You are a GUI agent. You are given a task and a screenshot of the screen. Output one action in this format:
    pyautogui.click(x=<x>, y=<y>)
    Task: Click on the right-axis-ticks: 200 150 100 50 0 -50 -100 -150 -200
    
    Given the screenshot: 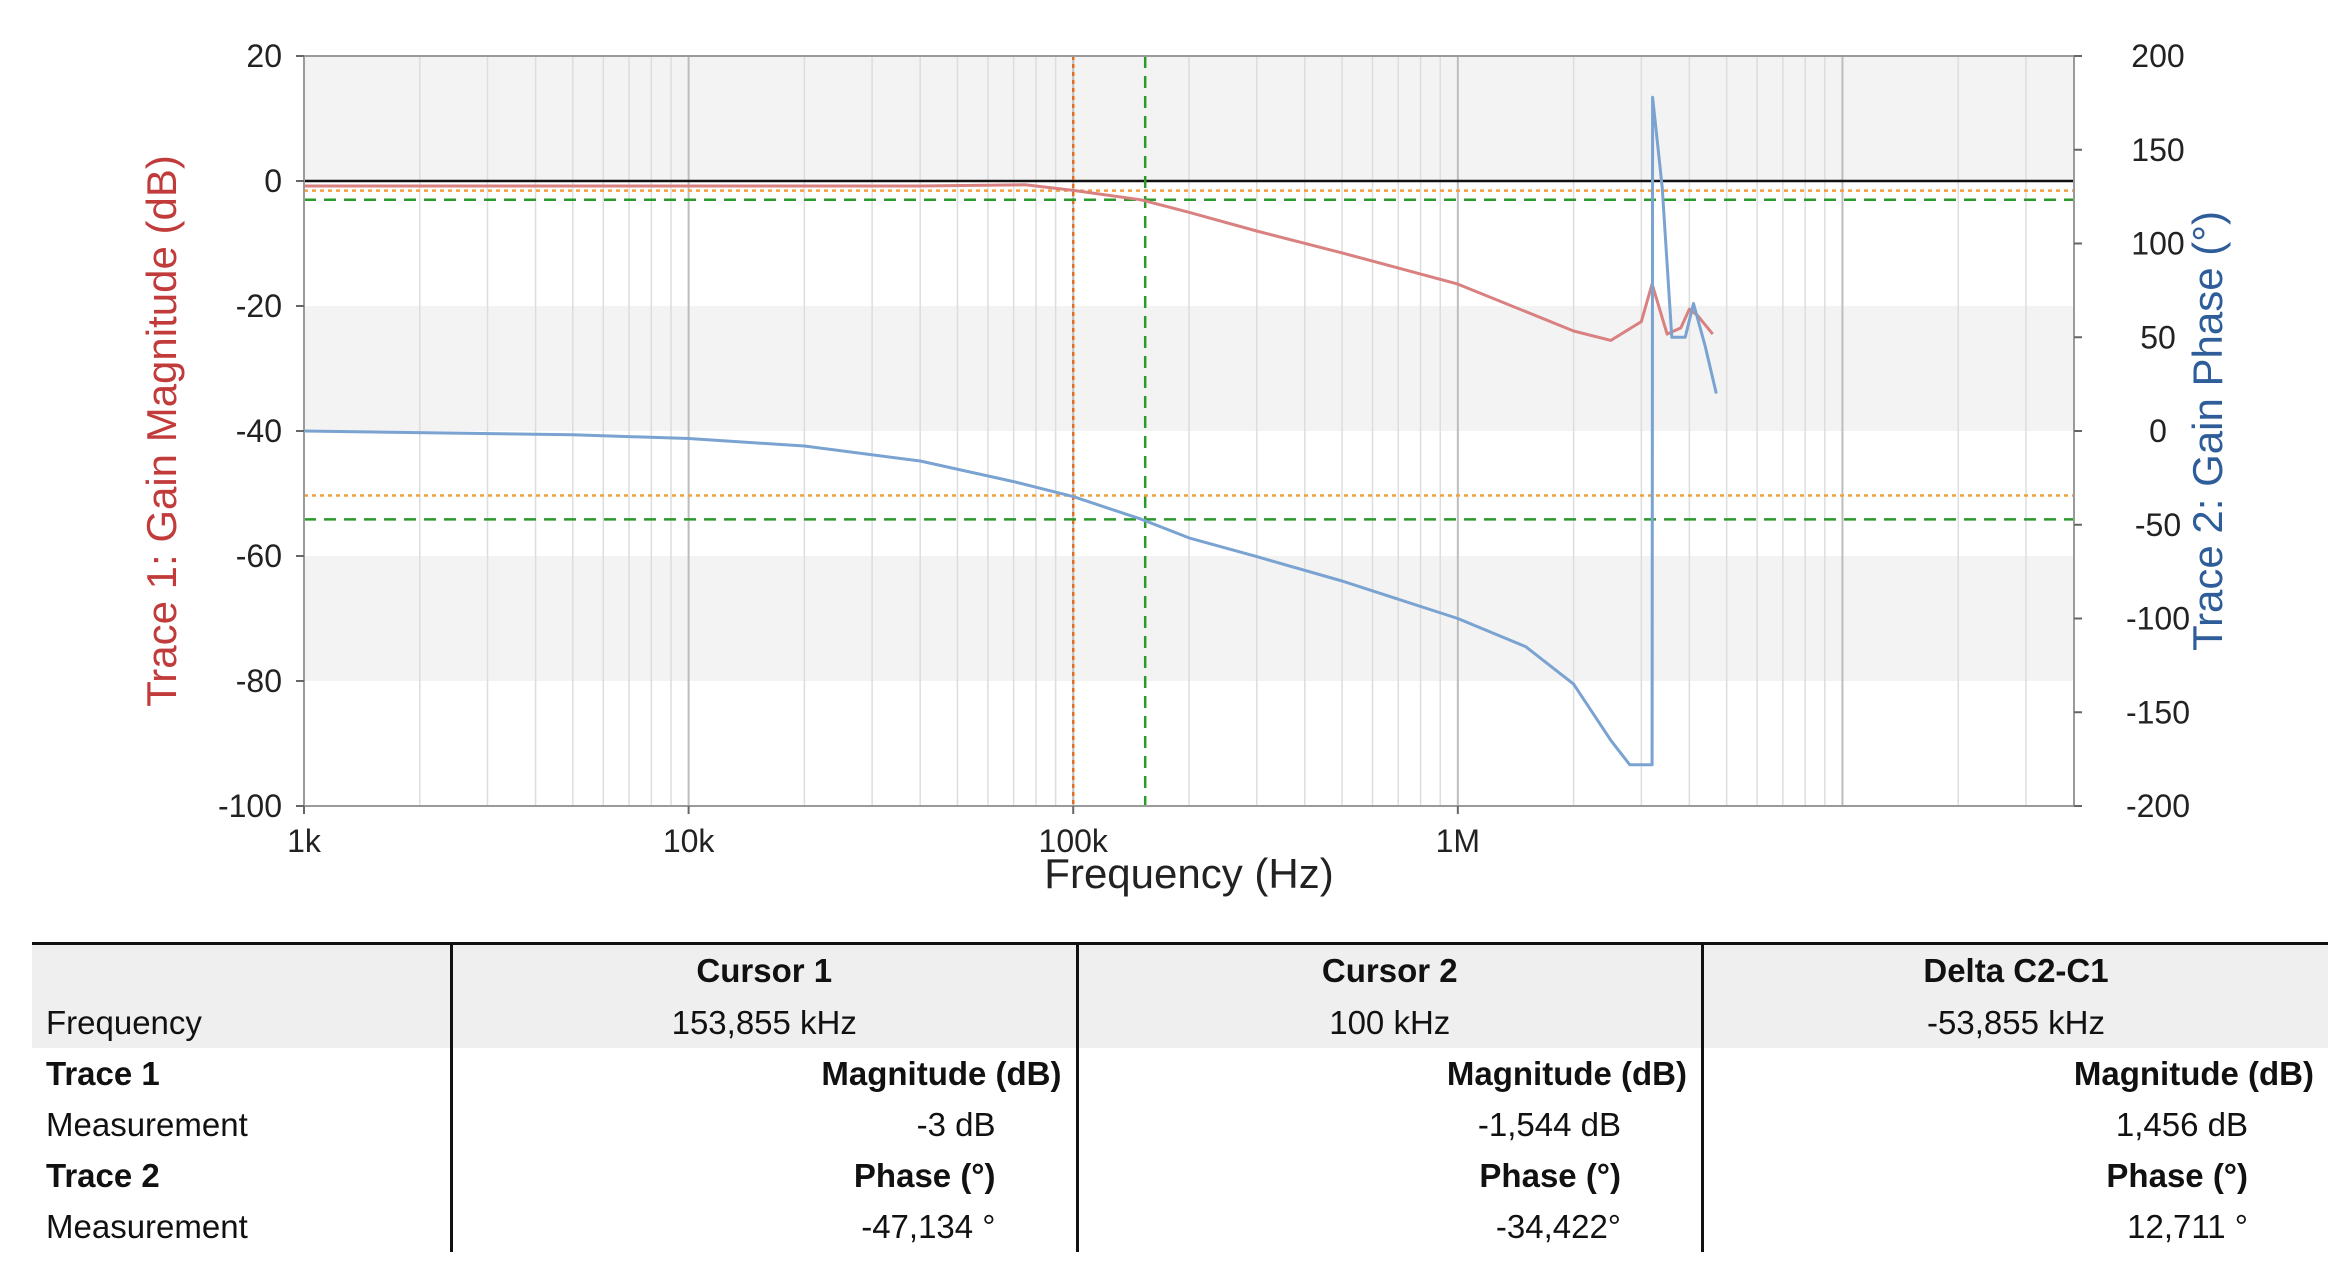 What is the action you would take?
    pyautogui.click(x=2132, y=431)
    